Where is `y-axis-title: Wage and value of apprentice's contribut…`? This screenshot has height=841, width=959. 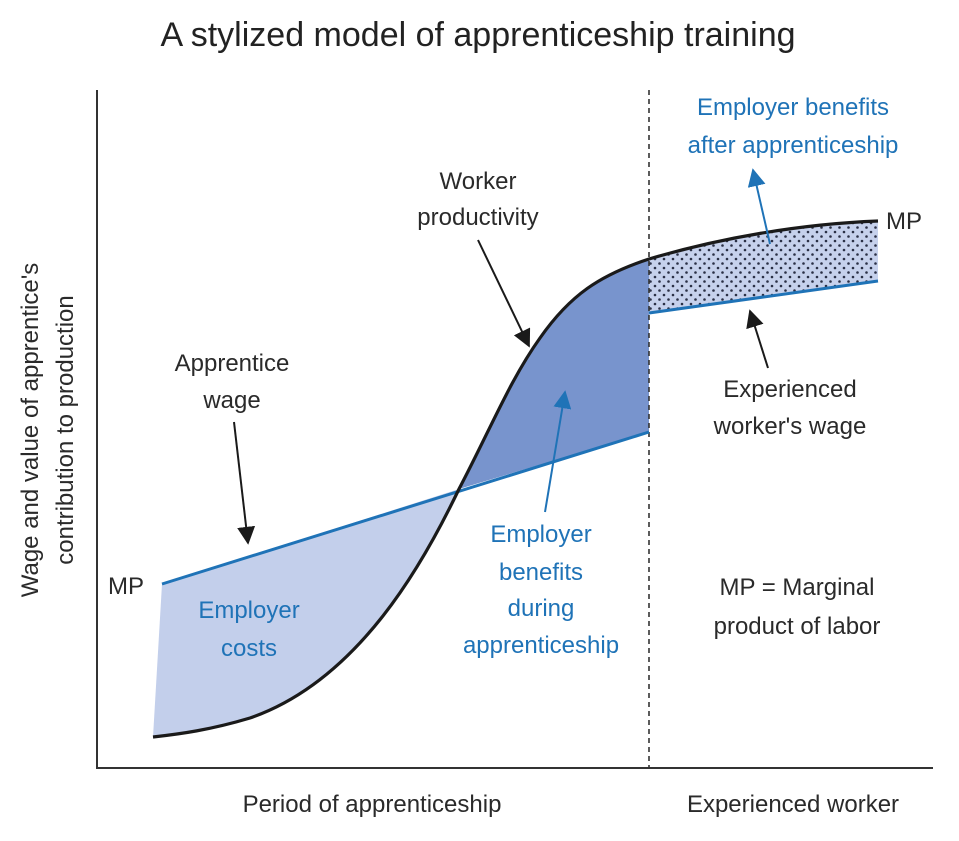
y-axis-title: Wage and value of apprentice's contribut… is located at coordinates (48, 430).